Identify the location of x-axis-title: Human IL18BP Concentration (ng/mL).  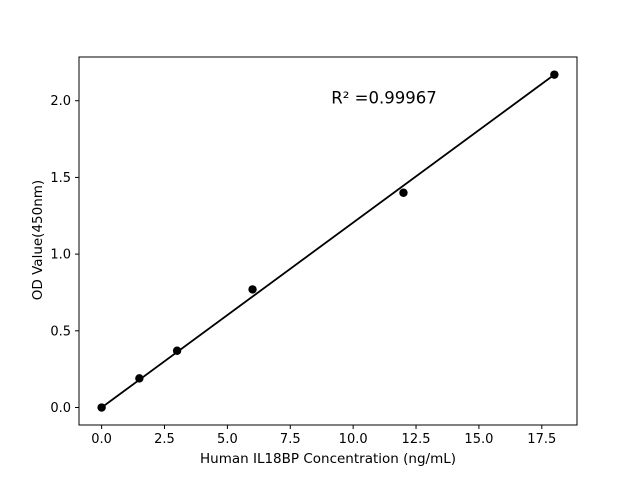
(328, 459).